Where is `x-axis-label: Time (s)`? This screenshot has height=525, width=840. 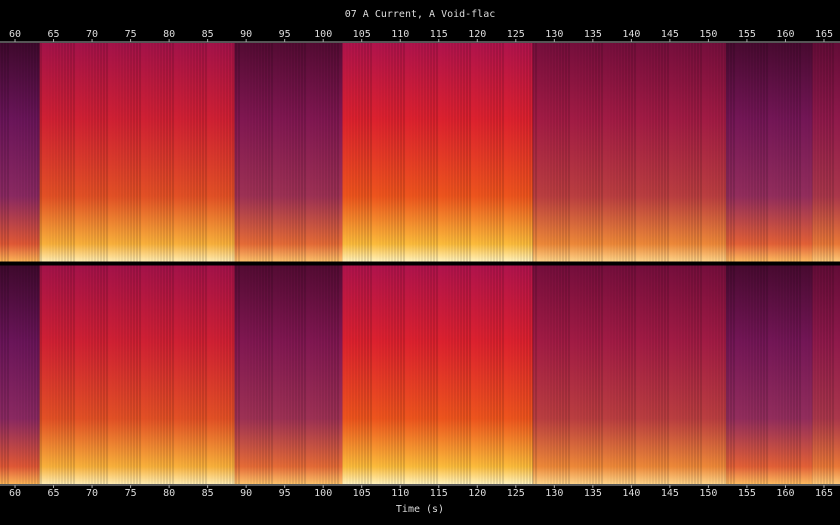 x-axis-label: Time (s) is located at coordinates (420, 509).